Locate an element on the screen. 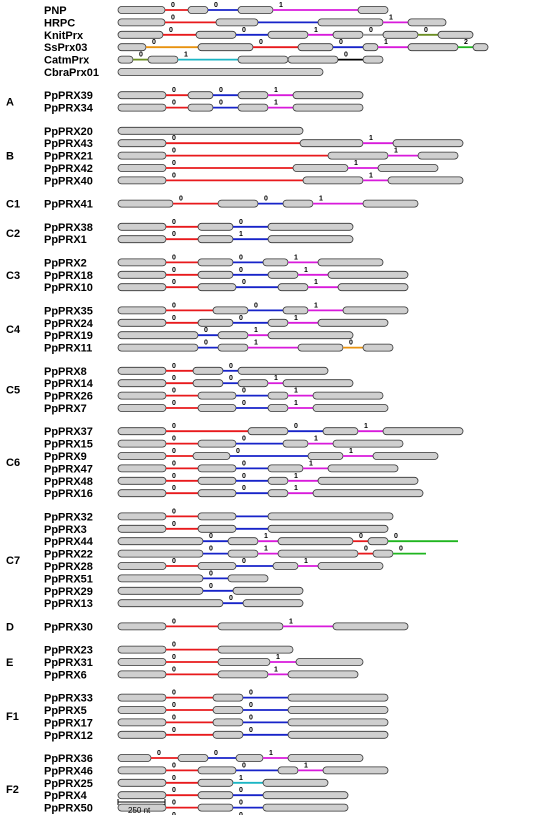 This screenshot has height=815, width=550. gene-row-ppprx23: PpPRX23 0 is located at coordinates (169, 649).